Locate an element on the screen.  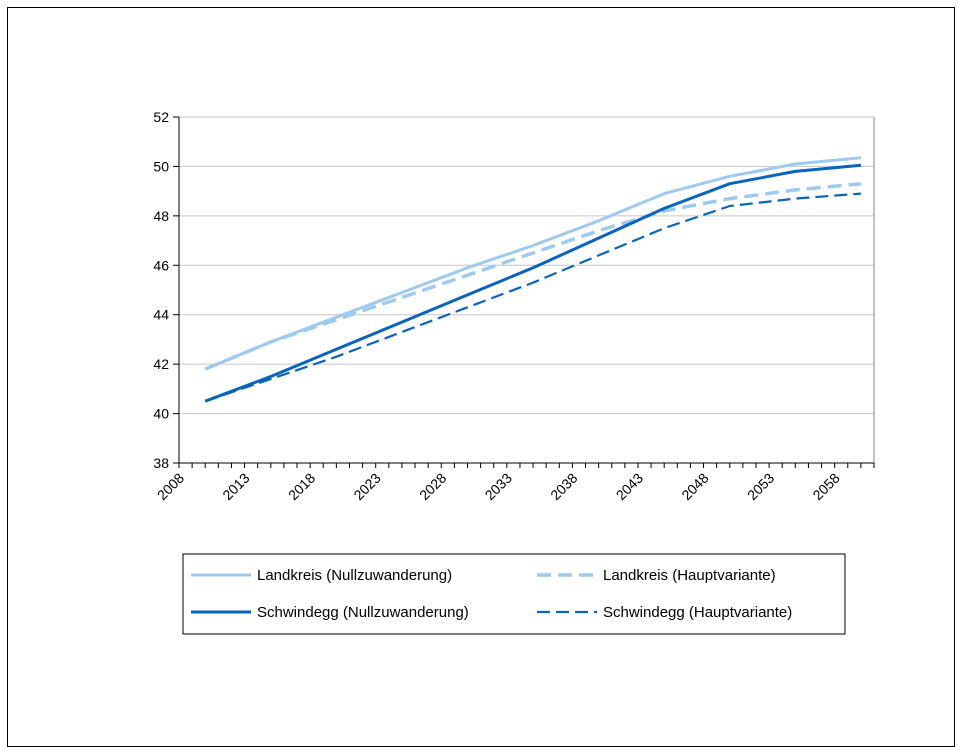
y-tick-label: 46 is located at coordinates (161, 265).